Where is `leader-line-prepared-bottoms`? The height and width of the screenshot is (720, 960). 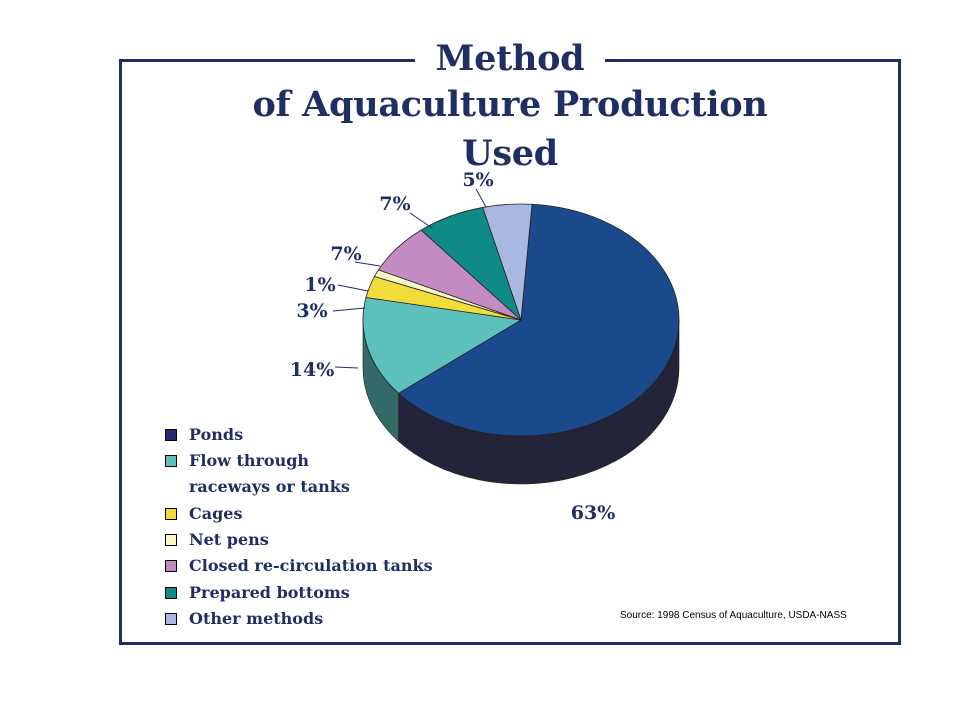
leader-line-prepared-bottoms is located at coordinates (421, 220).